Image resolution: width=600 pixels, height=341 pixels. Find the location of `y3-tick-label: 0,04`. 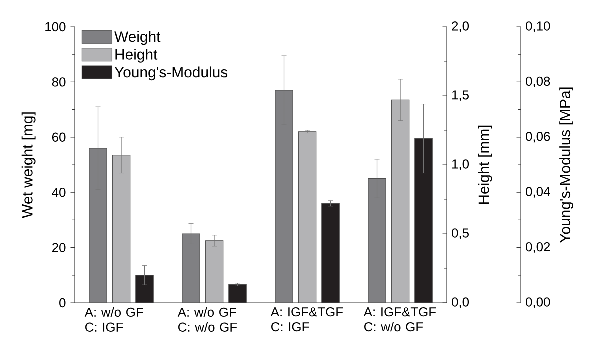

y3-tick-label: 0,04 is located at coordinates (538, 192).